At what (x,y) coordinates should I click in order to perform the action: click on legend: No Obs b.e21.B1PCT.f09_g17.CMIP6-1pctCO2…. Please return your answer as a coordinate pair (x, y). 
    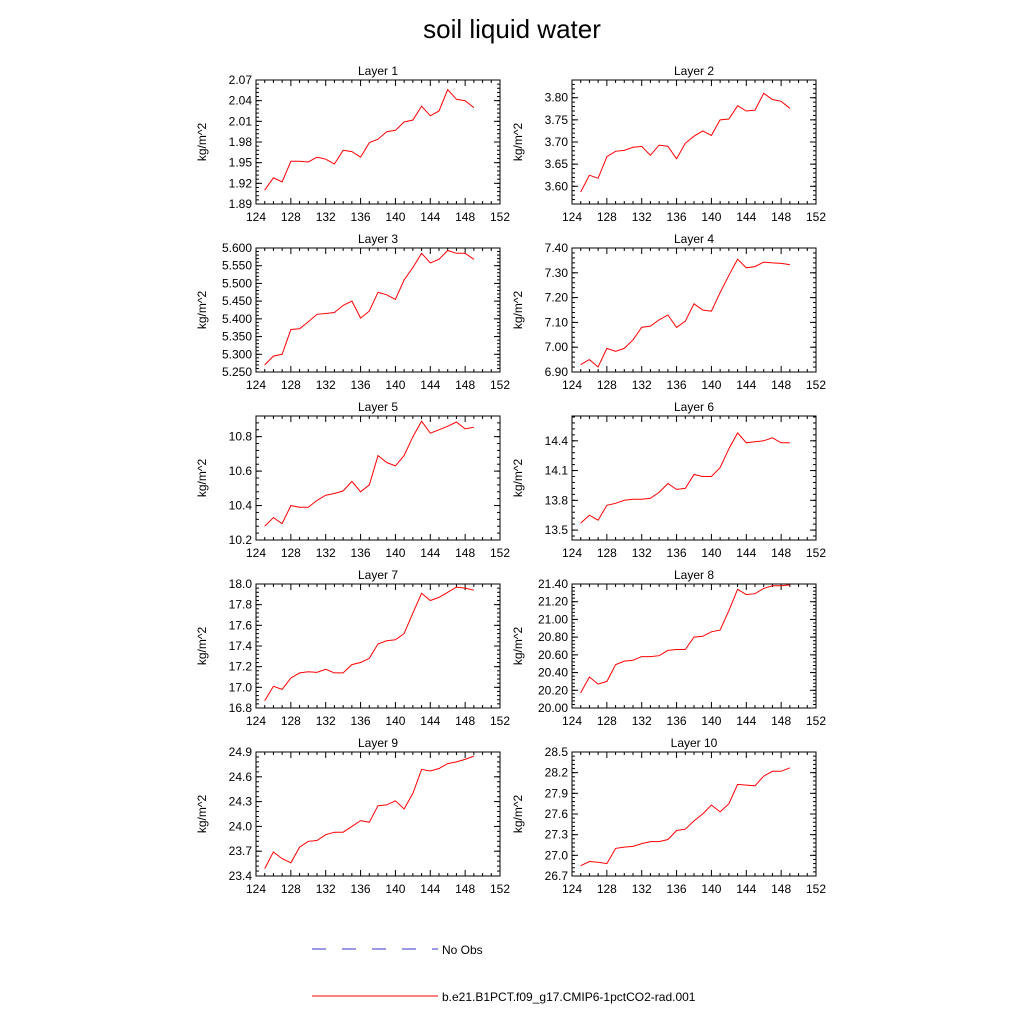
    Looking at the image, I should click on (504, 973).